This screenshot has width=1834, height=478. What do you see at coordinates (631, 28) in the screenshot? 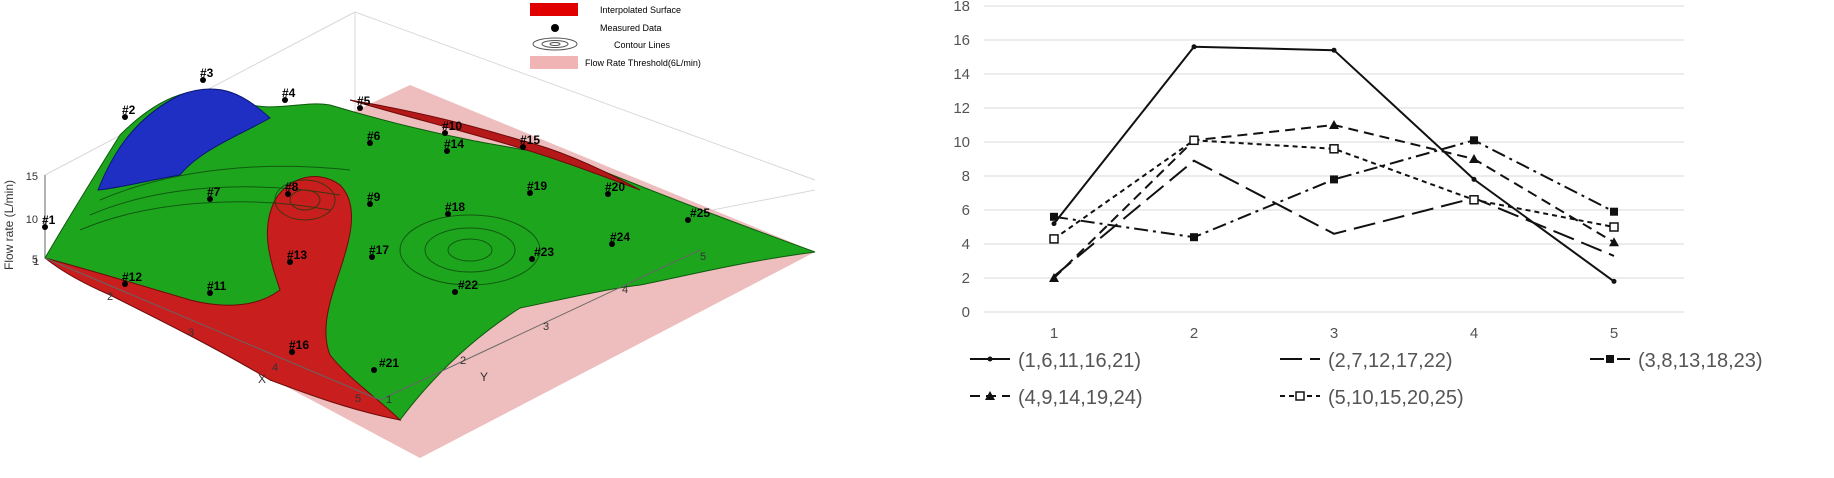
I see `legend-label: Measured Data` at bounding box center [631, 28].